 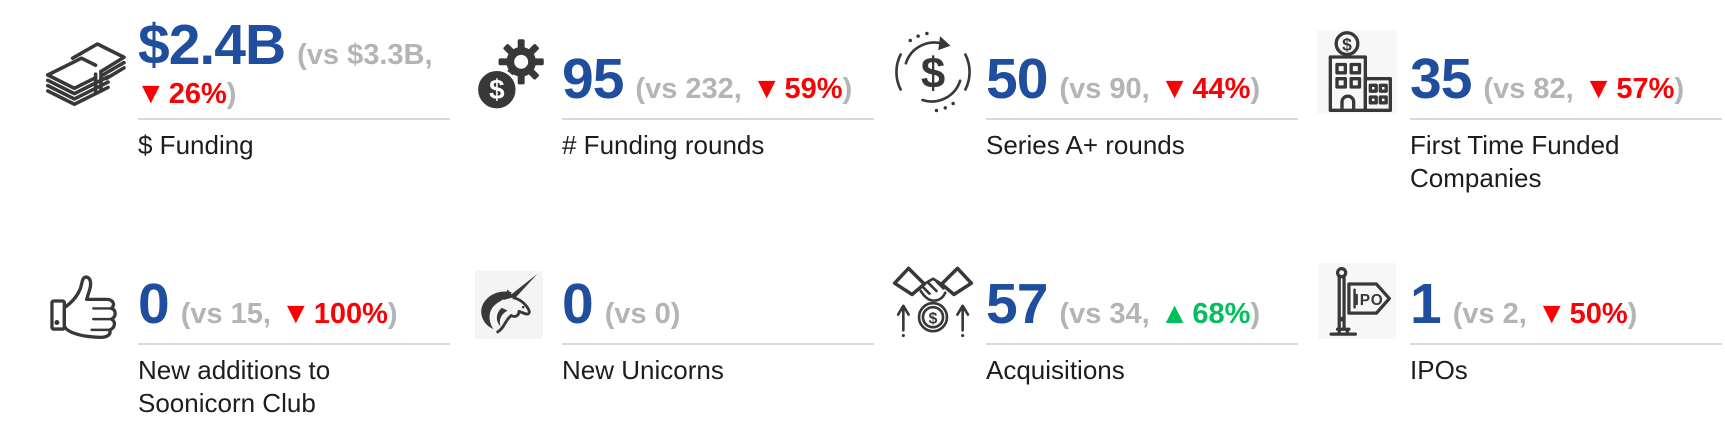 I want to click on metric-change: ▼ 44%), so click(x=1210, y=89).